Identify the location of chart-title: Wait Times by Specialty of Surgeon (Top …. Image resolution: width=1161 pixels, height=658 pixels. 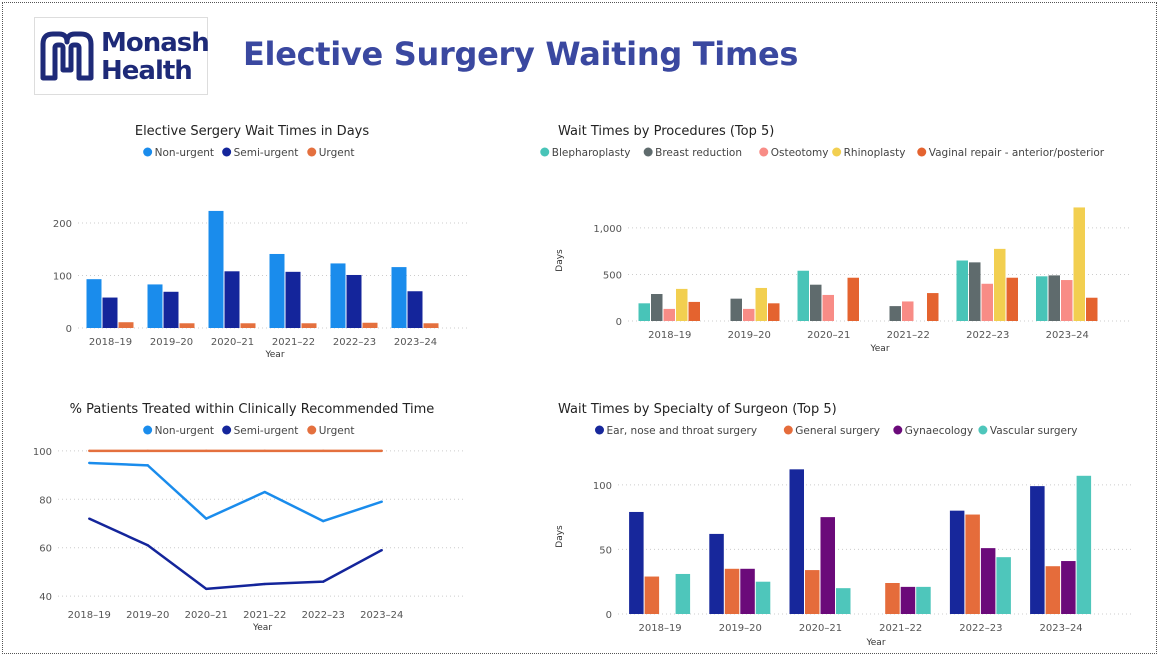
(697, 409).